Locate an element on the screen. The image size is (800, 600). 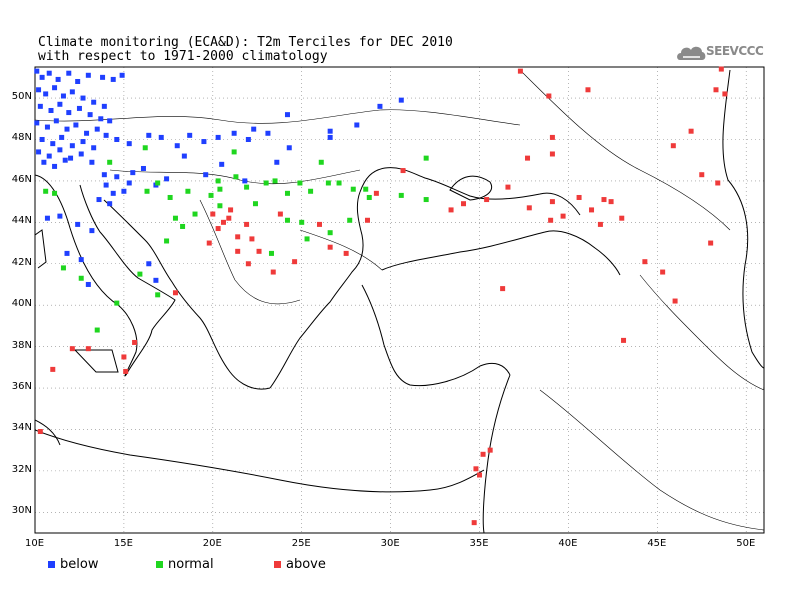
lon-tick-label-8: 50E is located at coordinates (746, 543).